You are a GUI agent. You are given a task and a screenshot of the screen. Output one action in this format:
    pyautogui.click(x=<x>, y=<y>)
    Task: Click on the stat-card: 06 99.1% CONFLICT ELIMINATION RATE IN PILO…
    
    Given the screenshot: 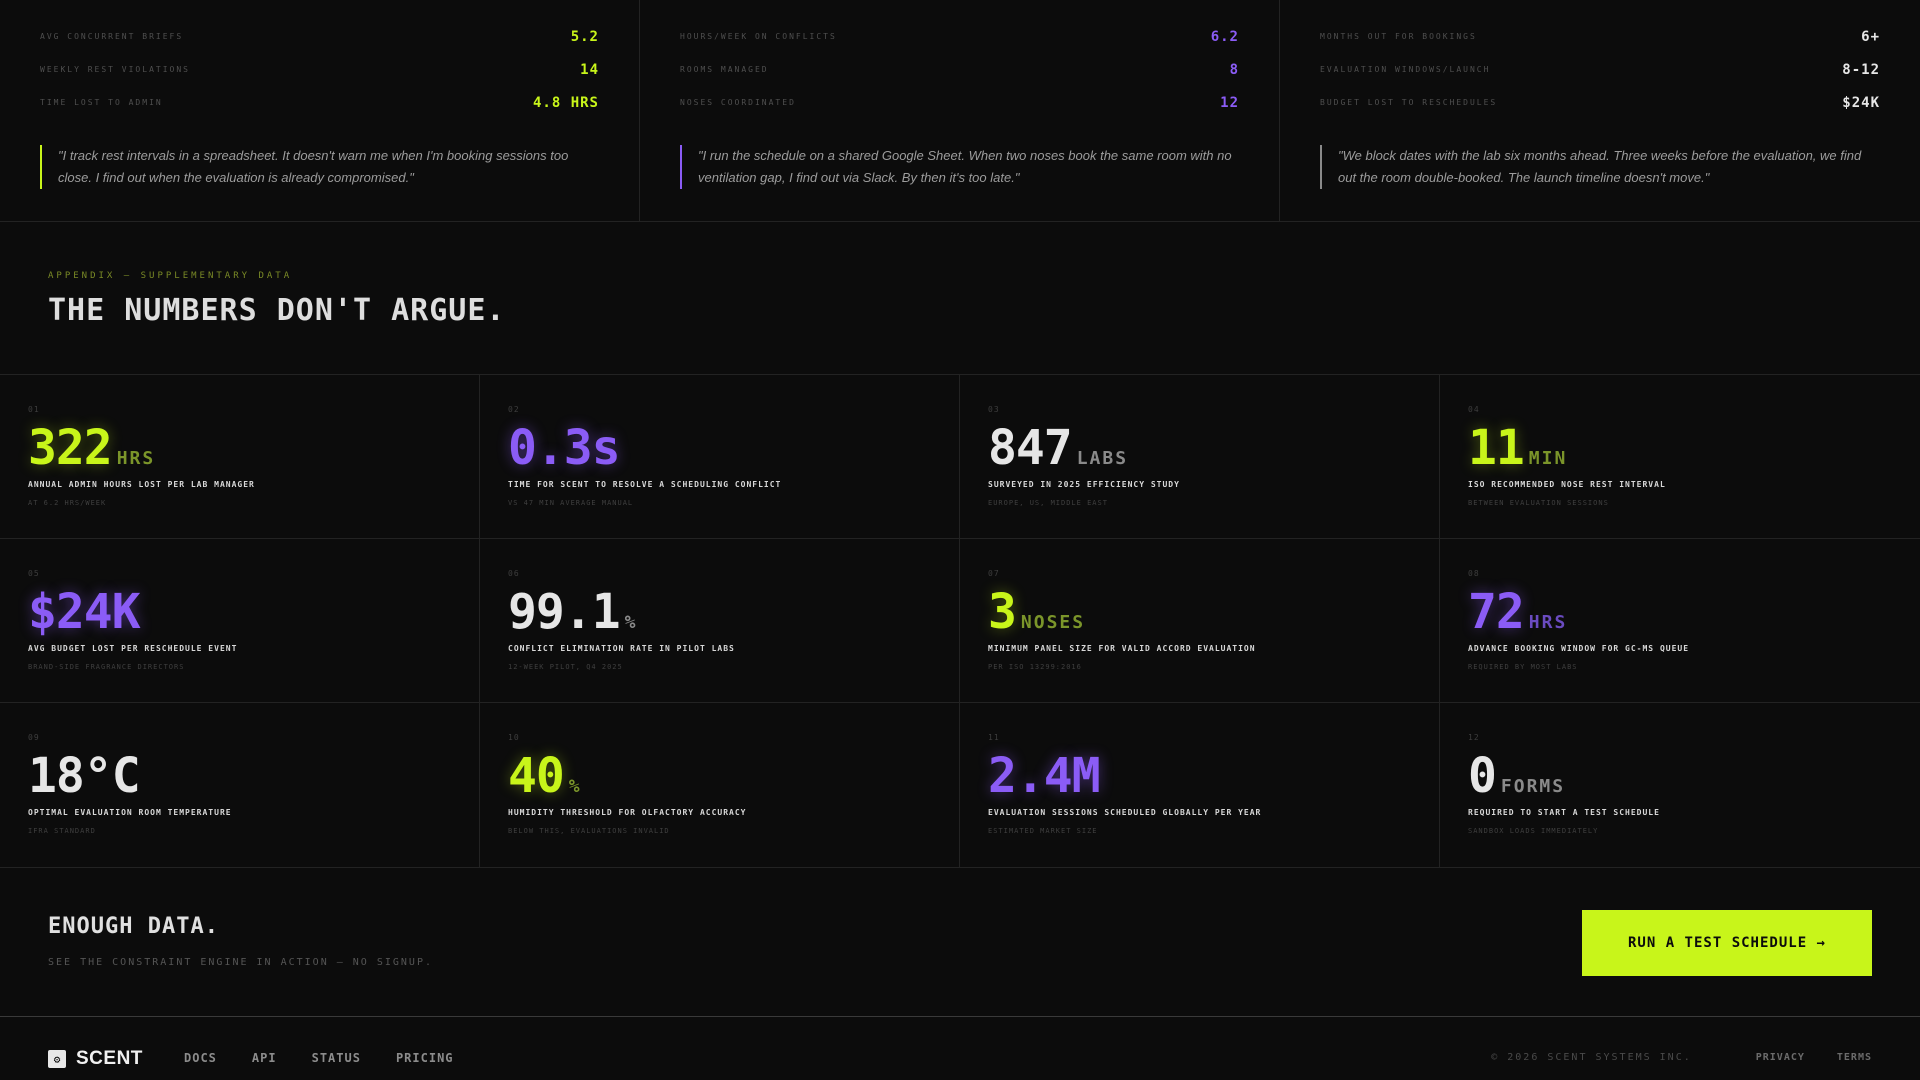 What is the action you would take?
    pyautogui.click(x=720, y=621)
    